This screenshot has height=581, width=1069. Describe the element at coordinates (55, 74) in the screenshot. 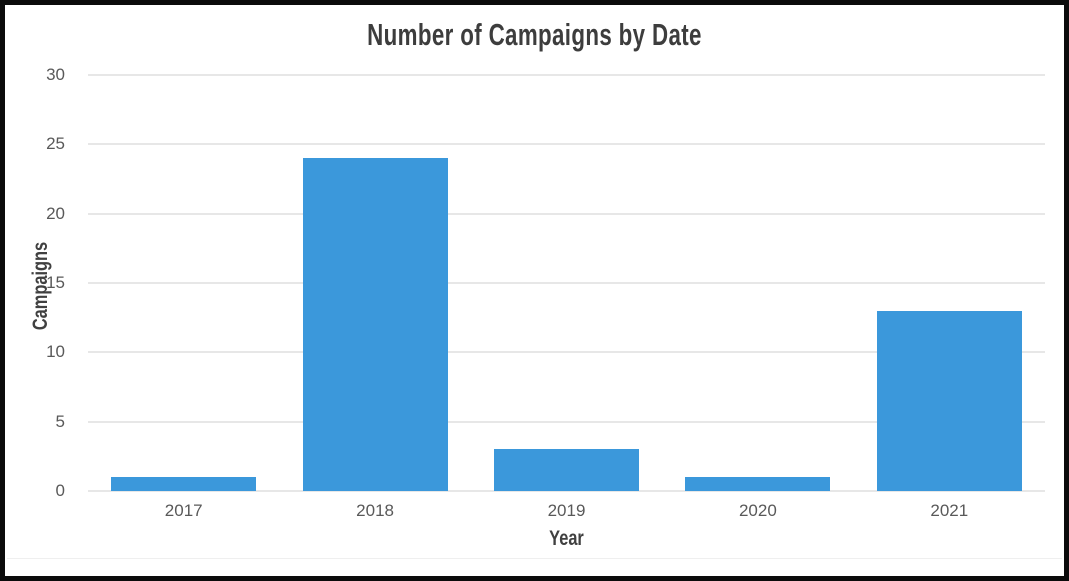

I see `y-tick-label-30: 30` at that location.